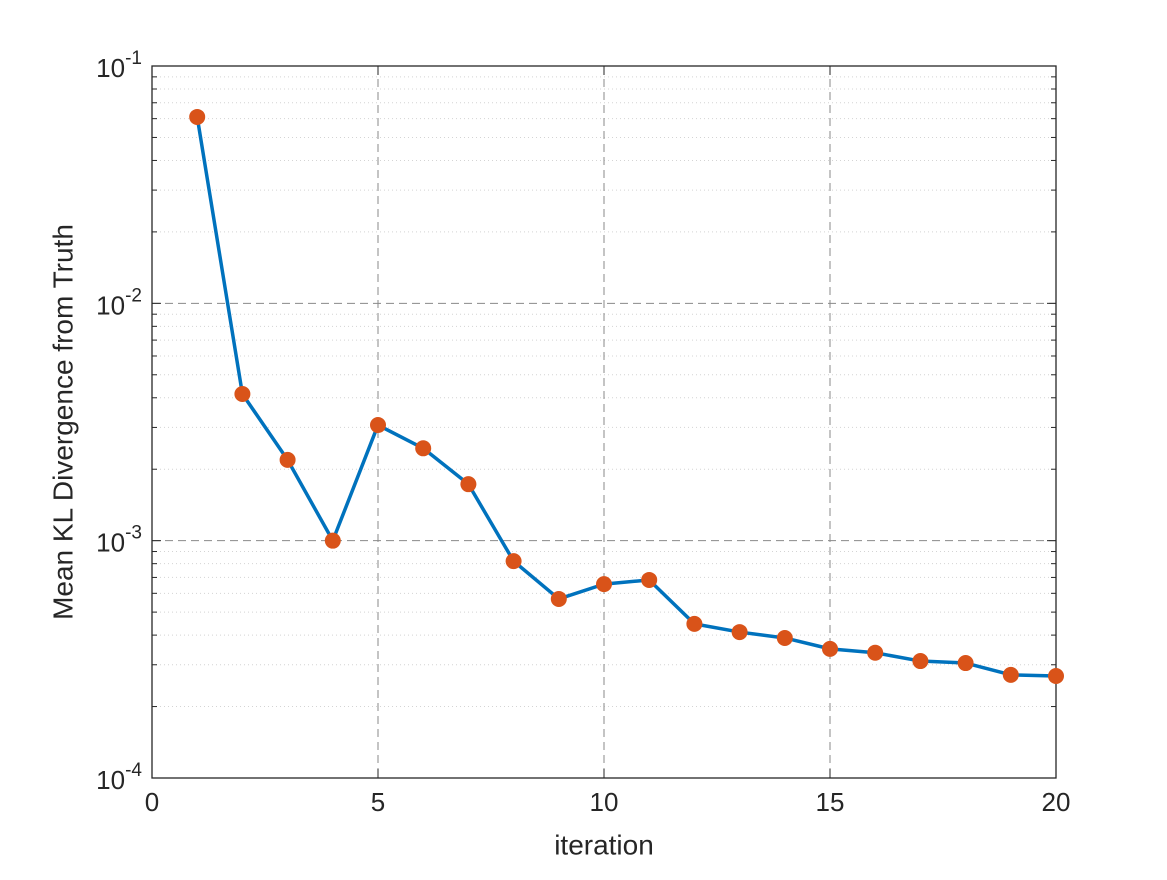 Image resolution: width=1167 pixels, height=880 pixels. Describe the element at coordinates (119, 540) in the screenshot. I see `y-tick-label: 10⁻³` at that location.